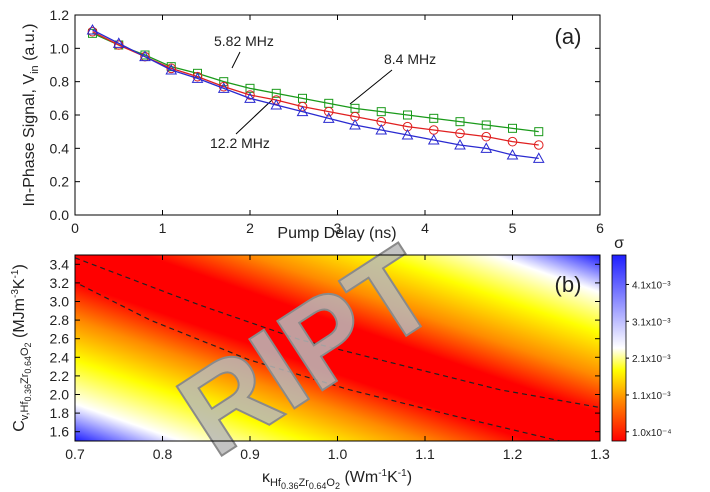 The height and width of the screenshot is (492, 710). What do you see at coordinates (19, 266) in the screenshot?
I see `label-part: )` at bounding box center [19, 266].